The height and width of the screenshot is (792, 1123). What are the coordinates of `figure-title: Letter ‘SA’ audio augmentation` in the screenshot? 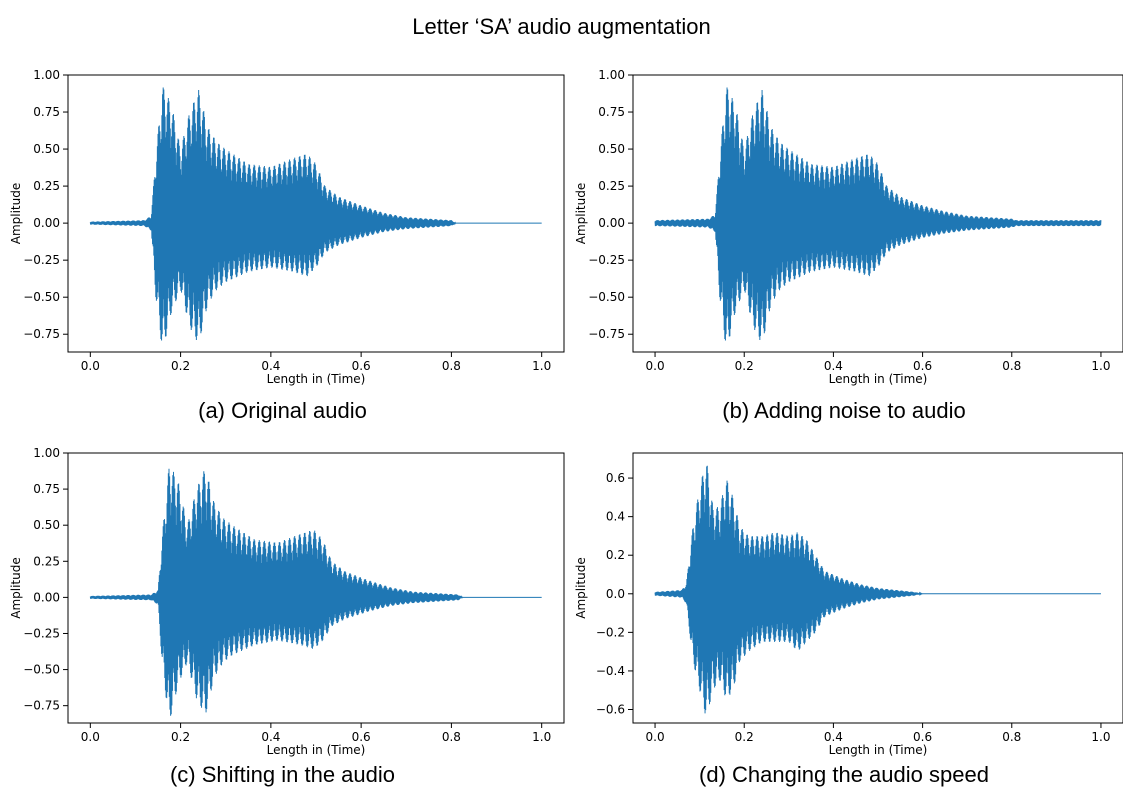 It's located at (561, 26).